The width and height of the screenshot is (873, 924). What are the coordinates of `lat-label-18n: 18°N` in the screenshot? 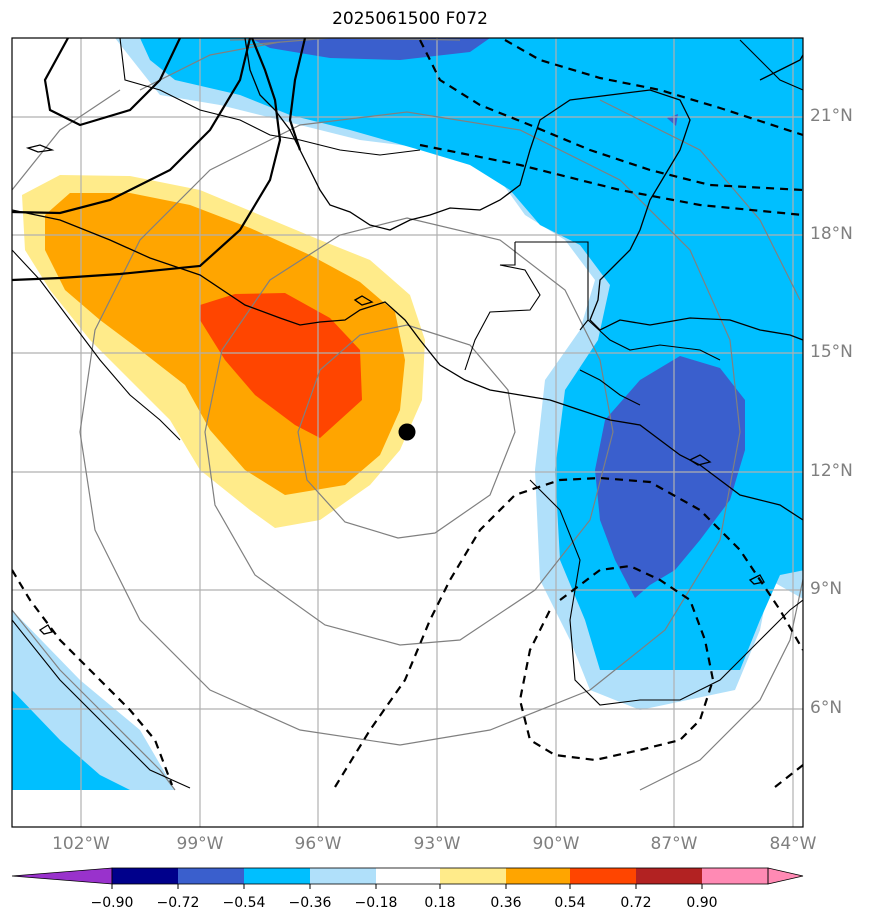 It's located at (831, 234).